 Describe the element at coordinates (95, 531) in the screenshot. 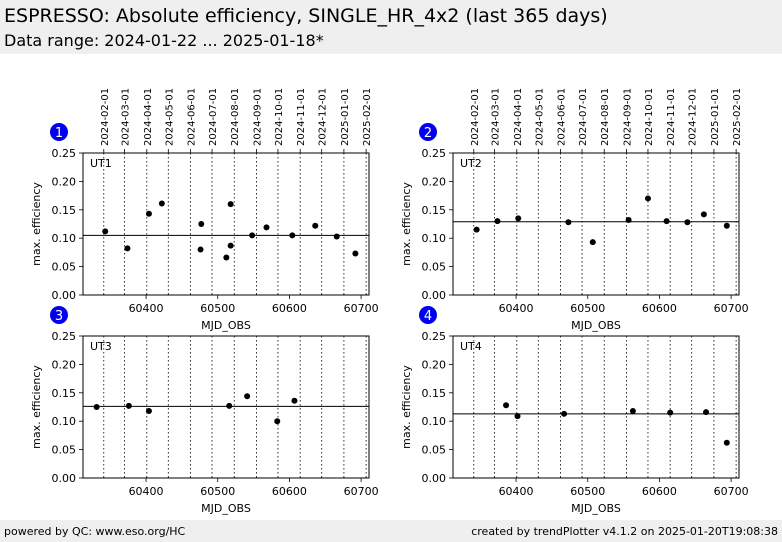

I see `footer-powered-by: powered by QC: www.eso.org/HC` at that location.